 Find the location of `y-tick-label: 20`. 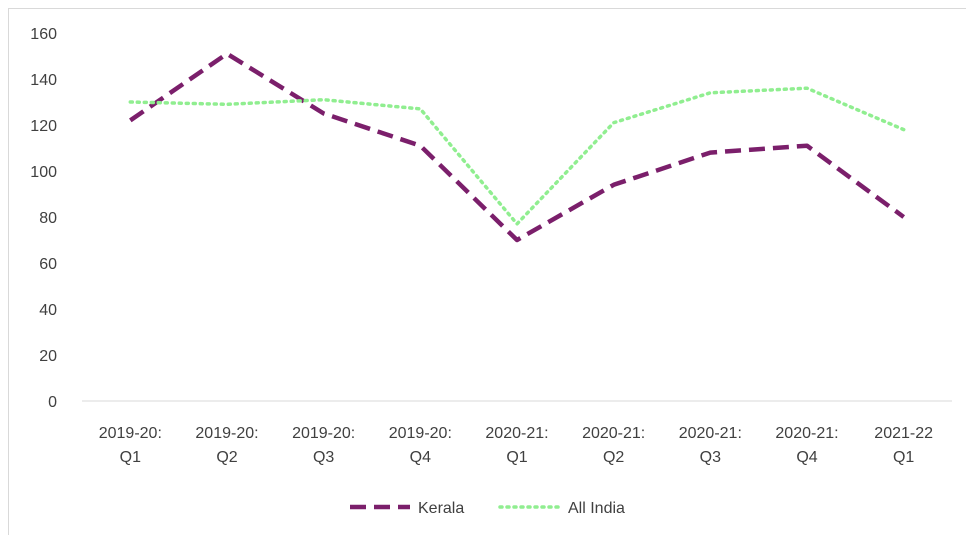

y-tick-label: 20 is located at coordinates (48, 356).